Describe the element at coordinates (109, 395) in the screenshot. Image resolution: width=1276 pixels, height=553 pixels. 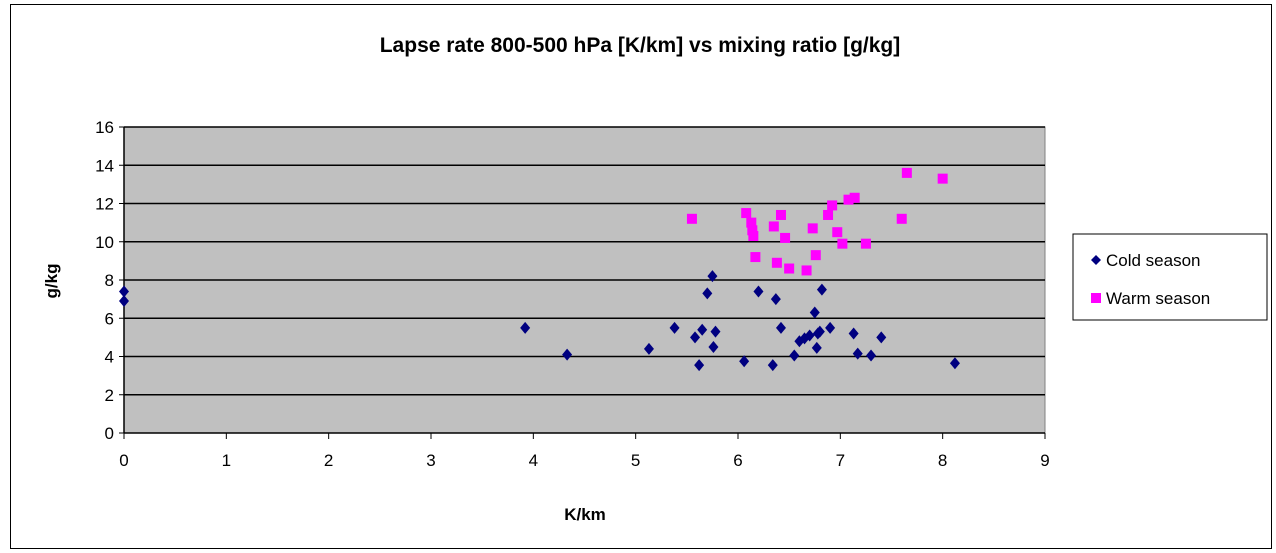
I see `y-tick-label: 2` at that location.